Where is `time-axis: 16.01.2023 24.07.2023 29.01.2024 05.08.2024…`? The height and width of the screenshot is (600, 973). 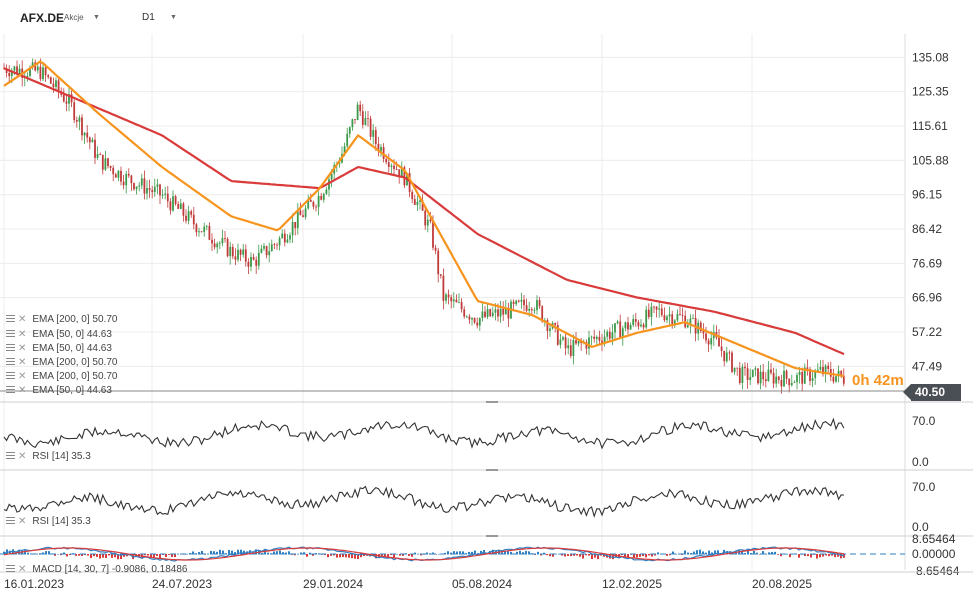
time-axis: 16.01.2023 24.07.2023 29.01.2024 05.08.2024… is located at coordinates (408, 584).